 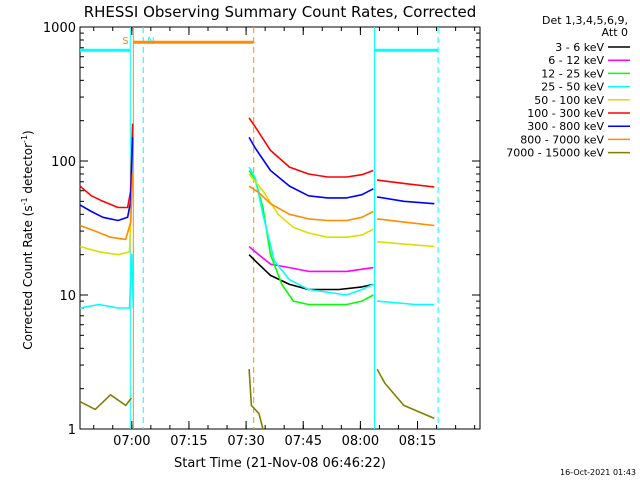 What do you see at coordinates (360, 441) in the screenshot?
I see `x-tick-label-0800: 08:00` at bounding box center [360, 441].